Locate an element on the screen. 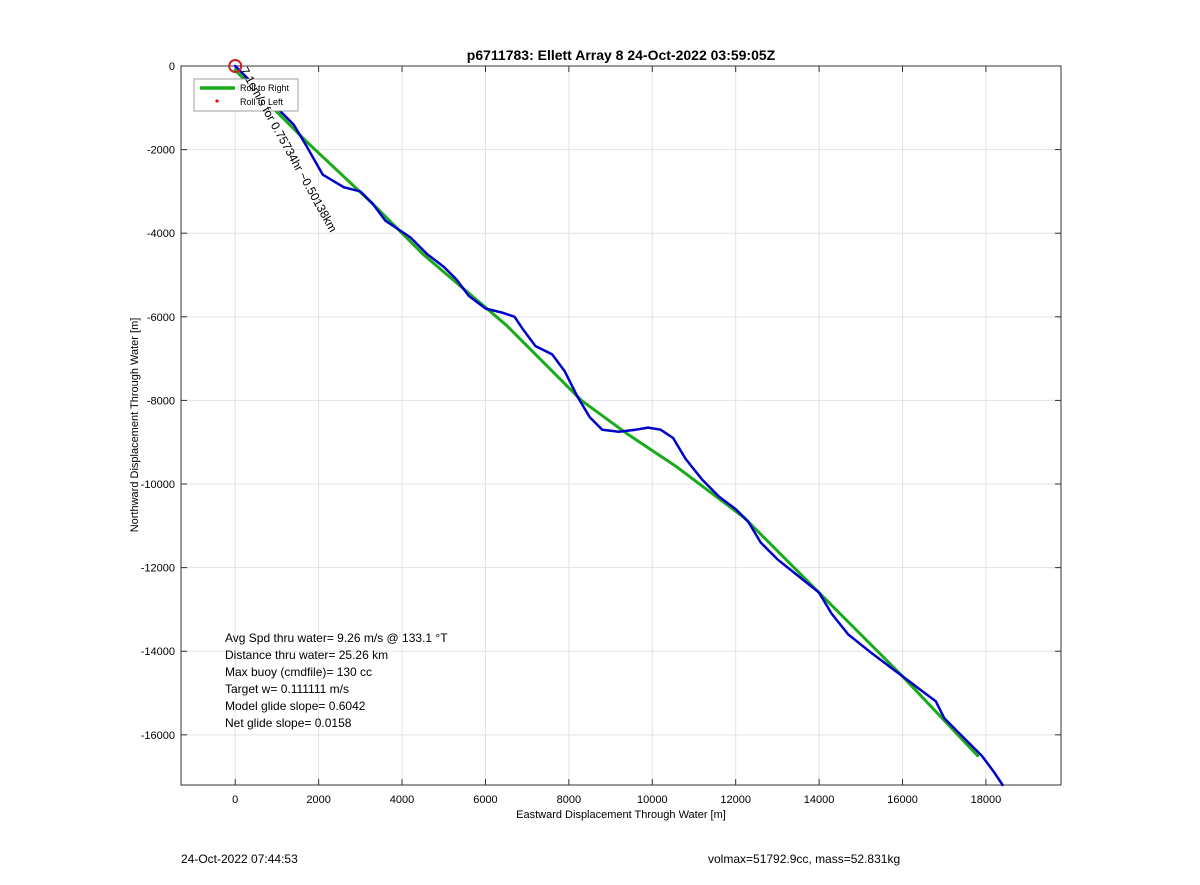  footer-mass-info: volmax=51792.9cc, mass=52.831kg is located at coordinates (804, 859).